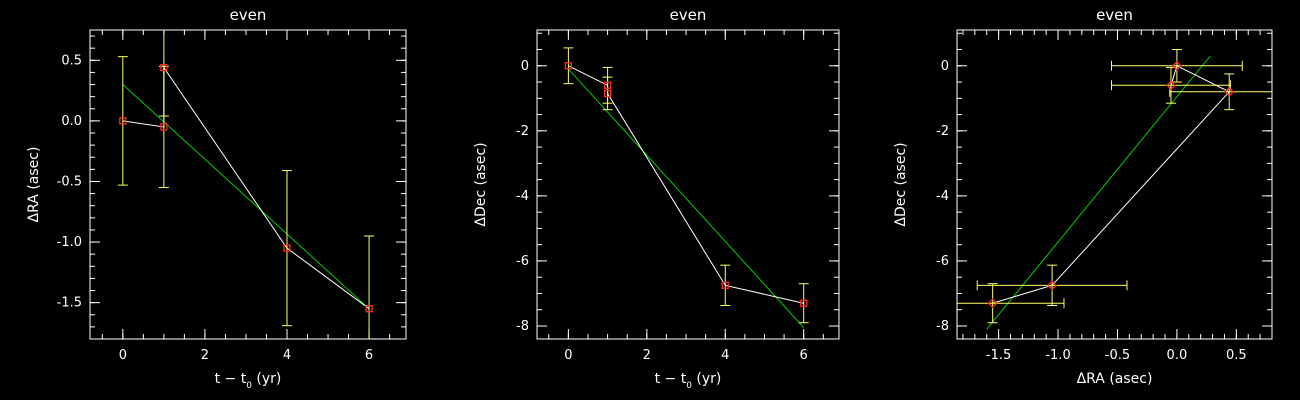  Describe the element at coordinates (34, 180) in the screenshot. I see `y-axis-label-text: RA (asec)` at that location.